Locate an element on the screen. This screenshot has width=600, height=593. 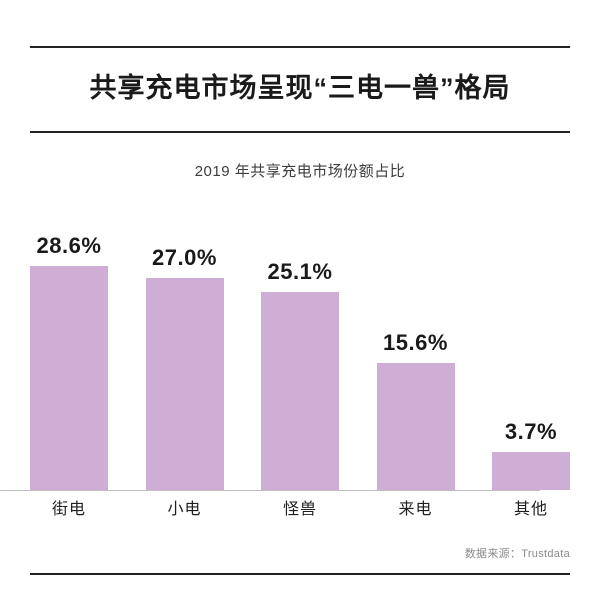
chart-subtitle: 2019 年共享充电市场份额占比 is located at coordinates (300, 171).